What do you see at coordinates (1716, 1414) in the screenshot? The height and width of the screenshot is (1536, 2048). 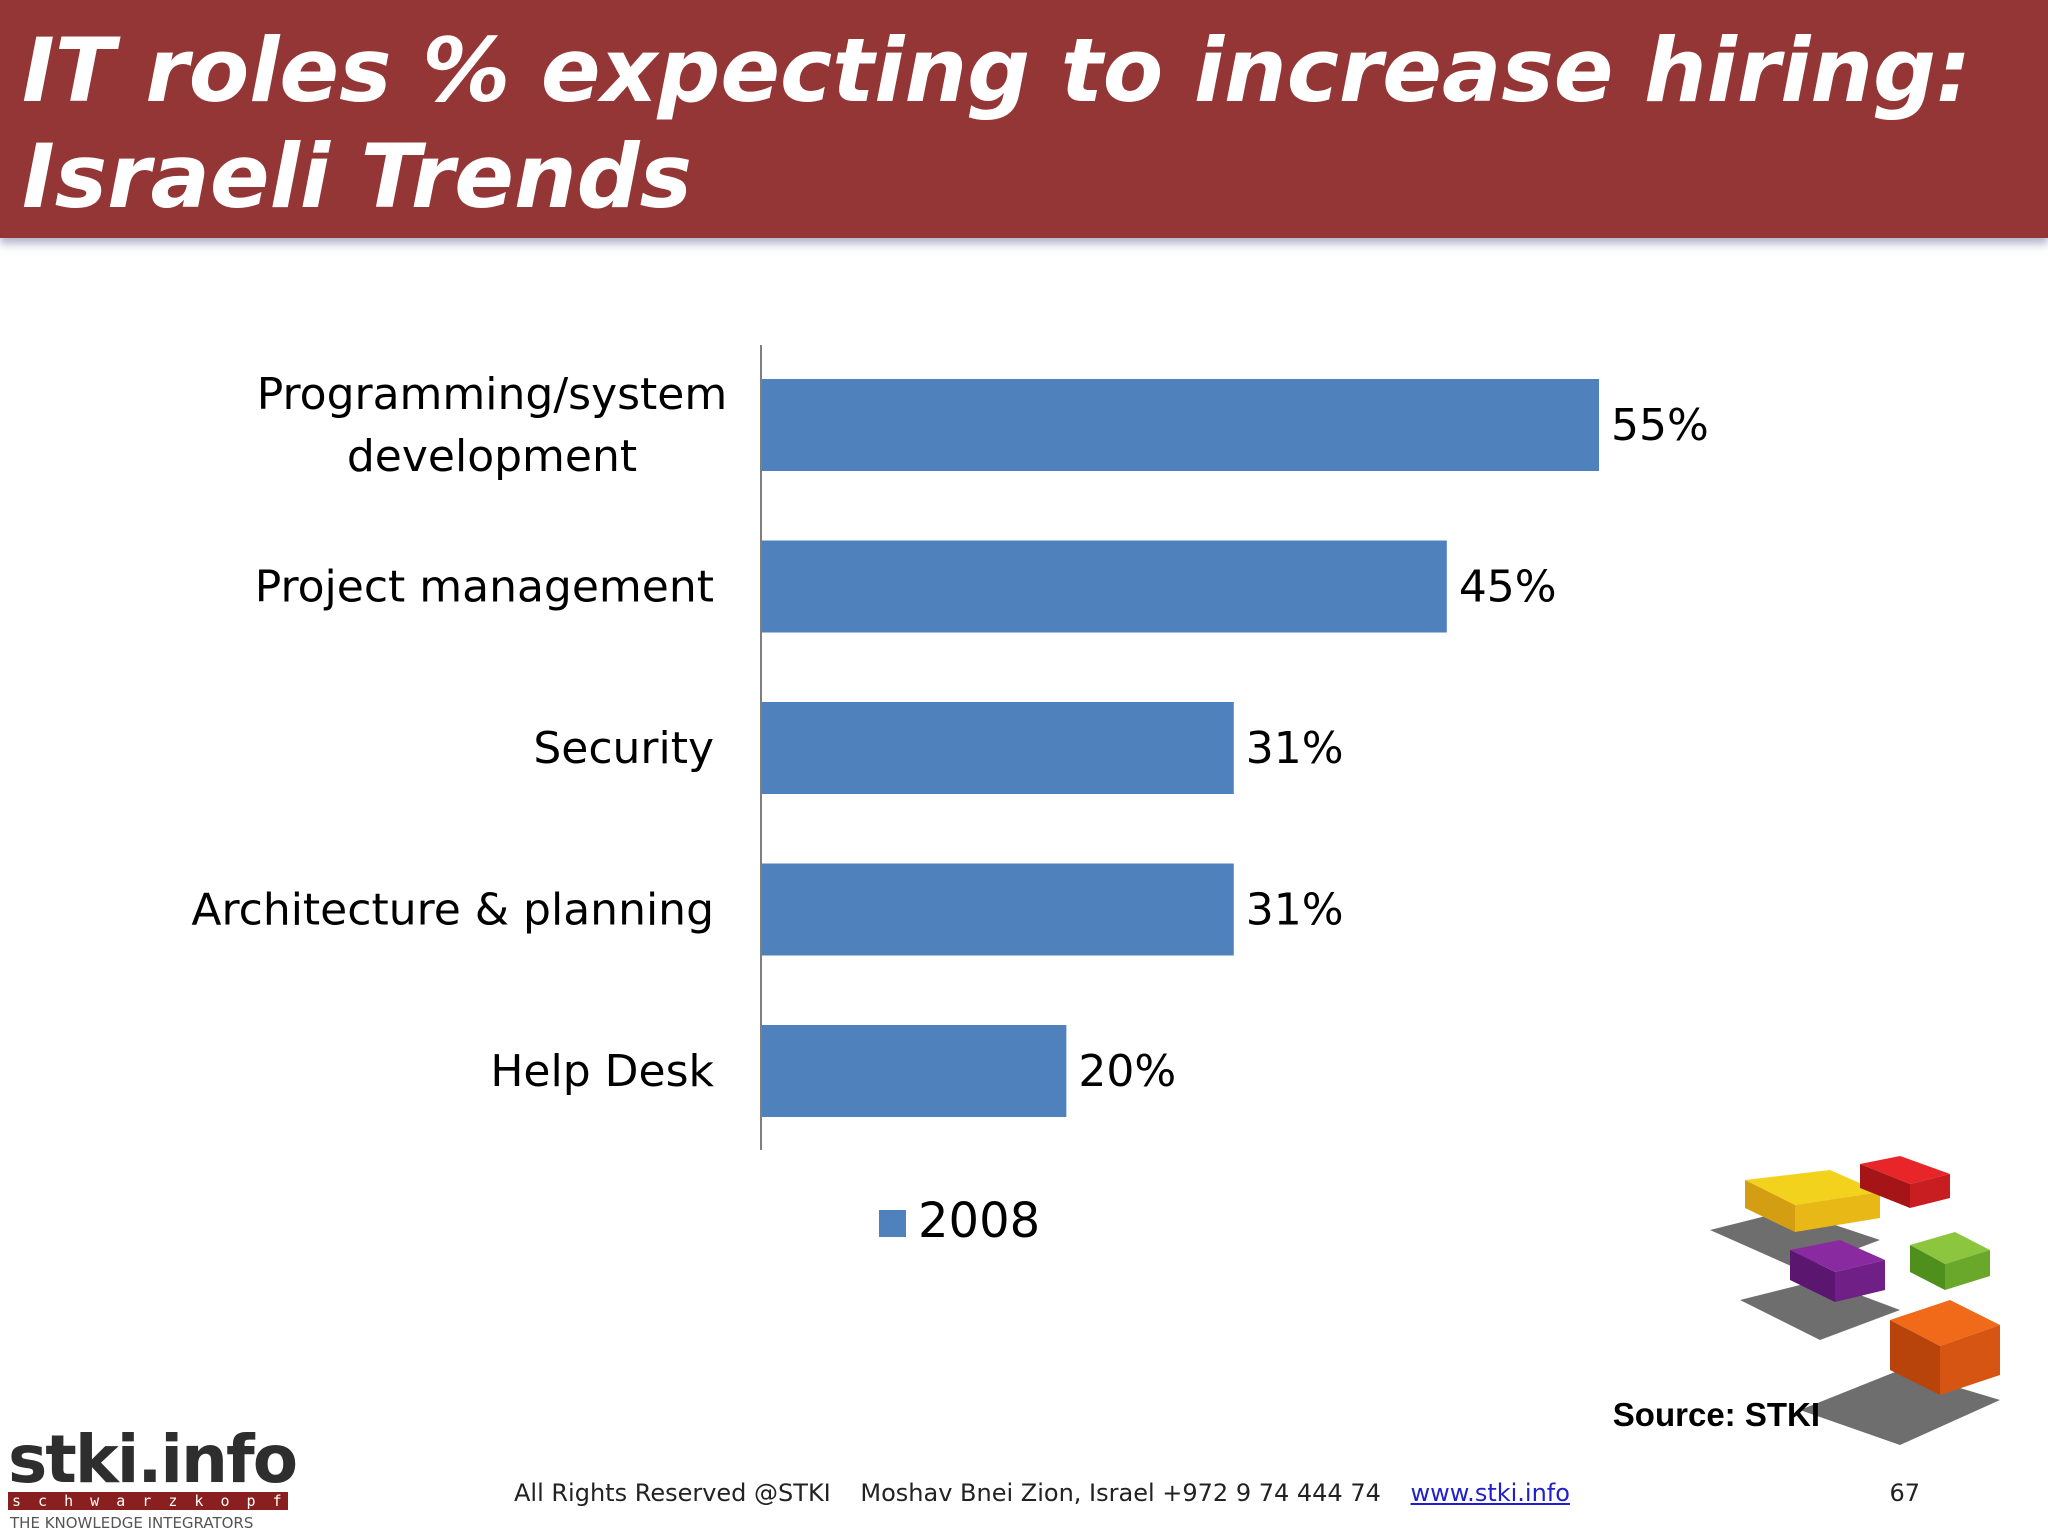 I see `source-note: Source: STKI` at bounding box center [1716, 1414].